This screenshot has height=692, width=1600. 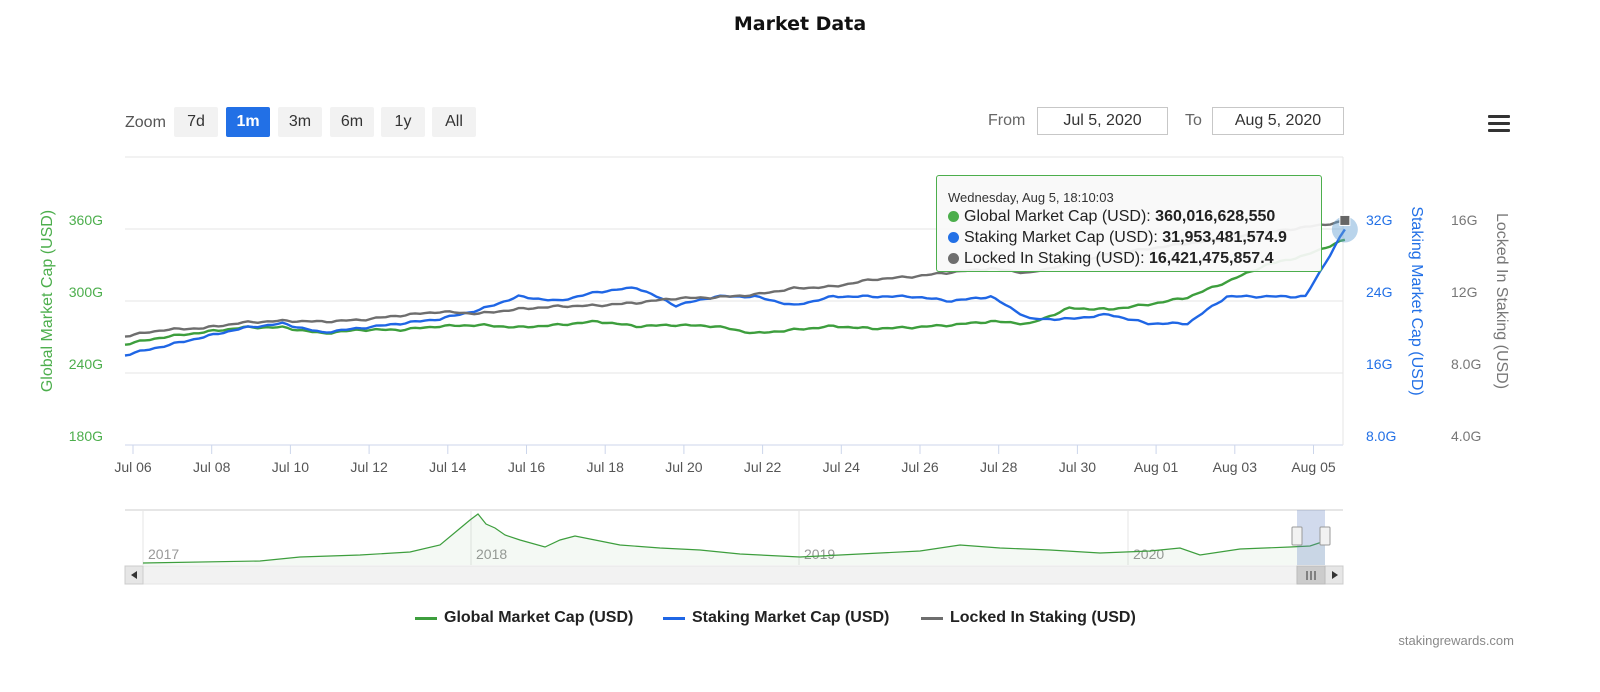 I want to click on chevron-right-icon, so click(x=1335, y=575).